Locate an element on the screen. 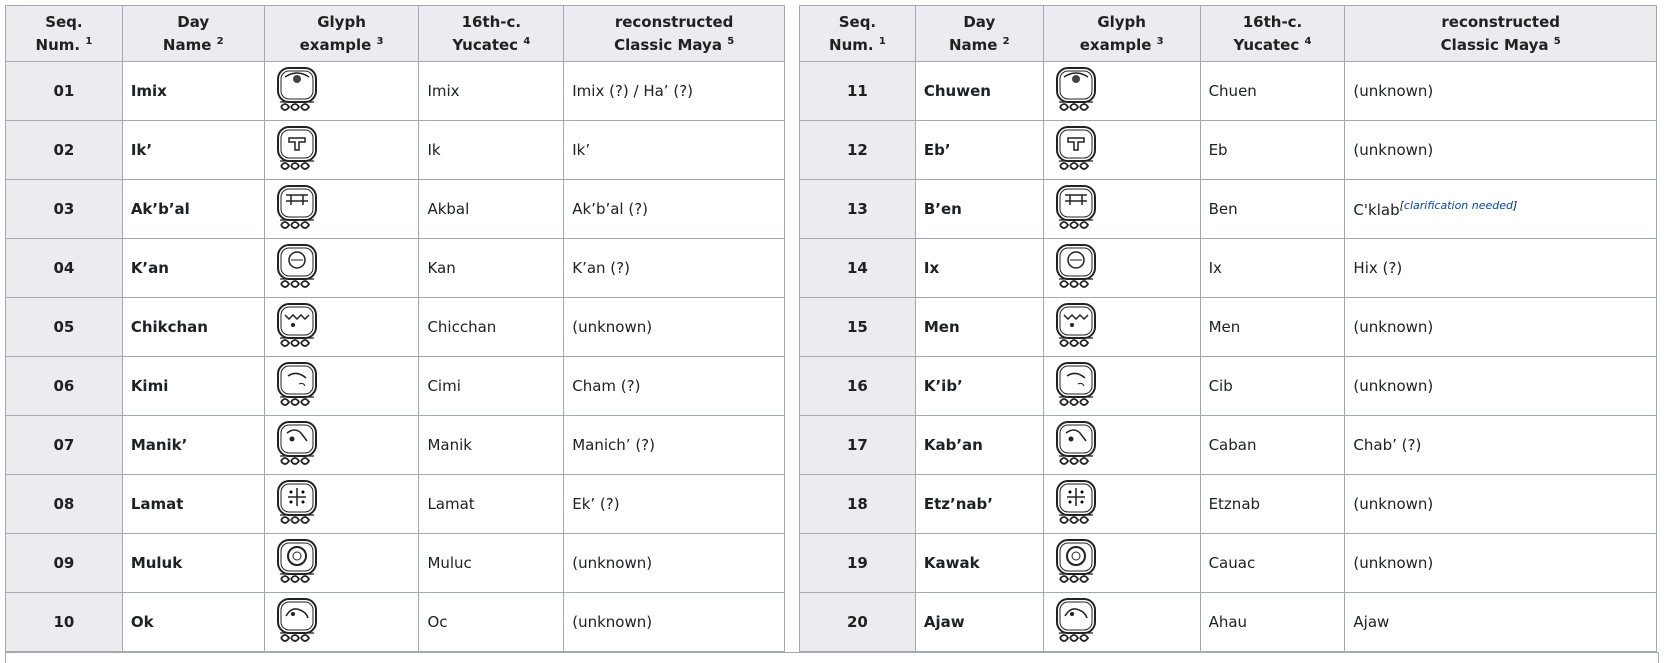 The height and width of the screenshot is (663, 1665). table-row: 03 Ak’b’al Akbal Ak’b’al (?) is located at coordinates (395, 209).